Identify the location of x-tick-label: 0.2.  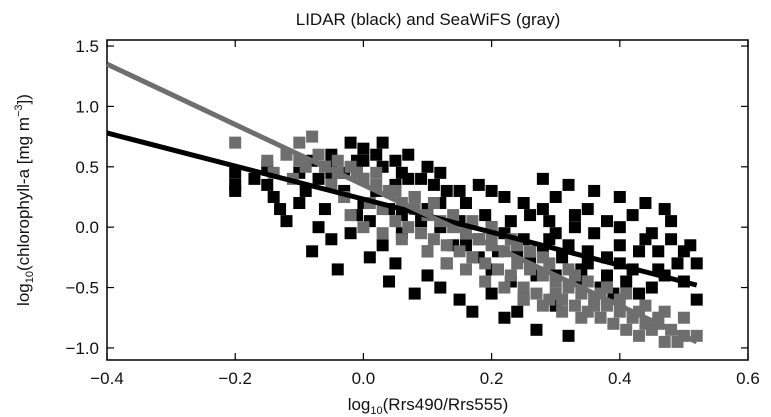
(492, 378).